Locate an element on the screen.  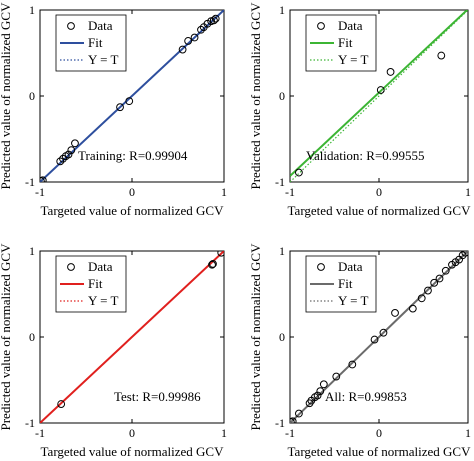
r-value-annotation: Training: R=0.99904 is located at coordinates (133, 155).